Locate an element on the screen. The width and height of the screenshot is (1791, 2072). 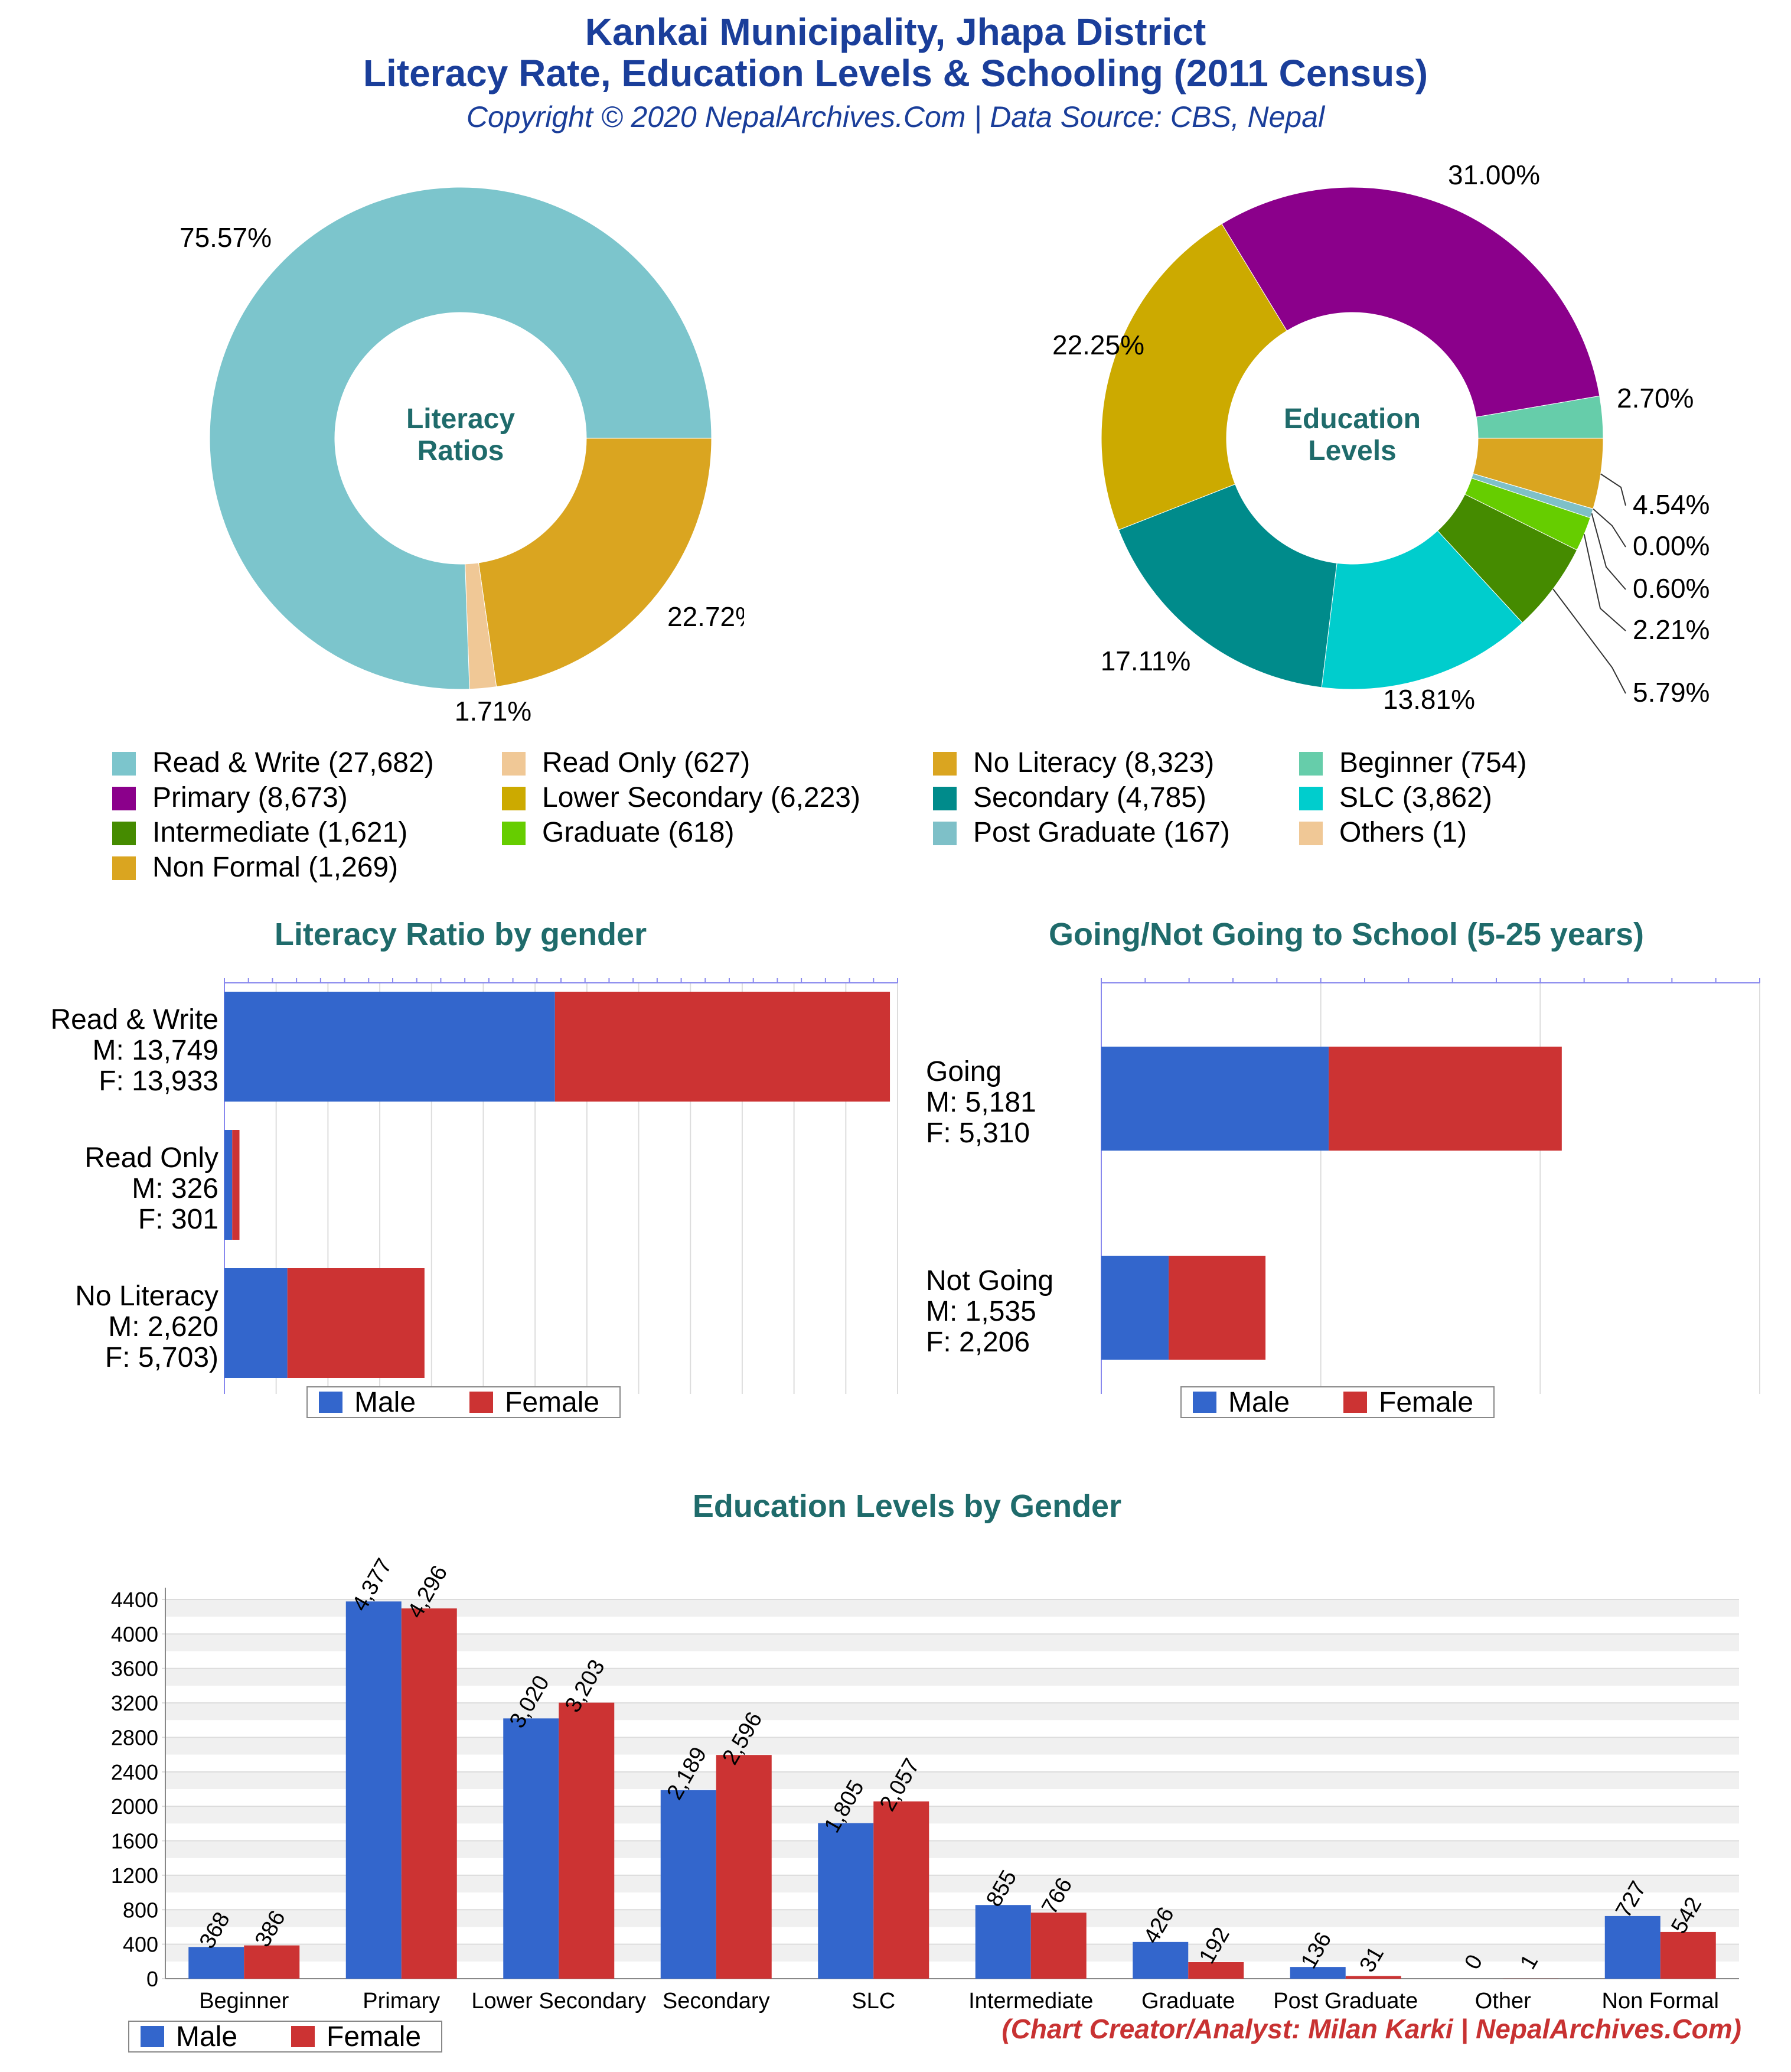
bar-female-graduate is located at coordinates (1216, 1970).